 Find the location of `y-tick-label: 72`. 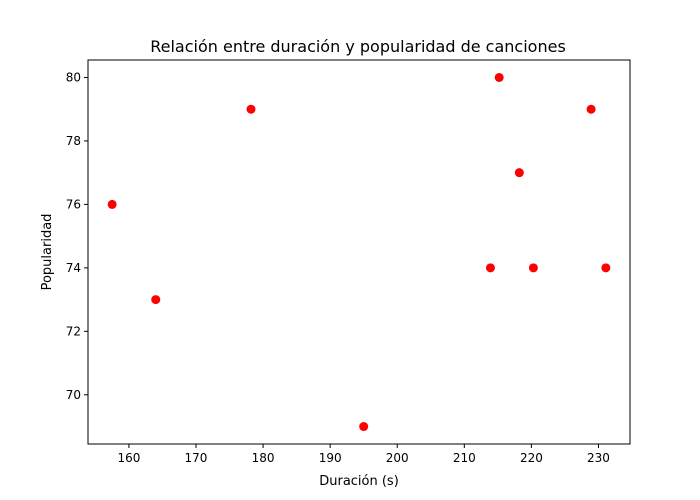

y-tick-label: 72 is located at coordinates (73, 331).